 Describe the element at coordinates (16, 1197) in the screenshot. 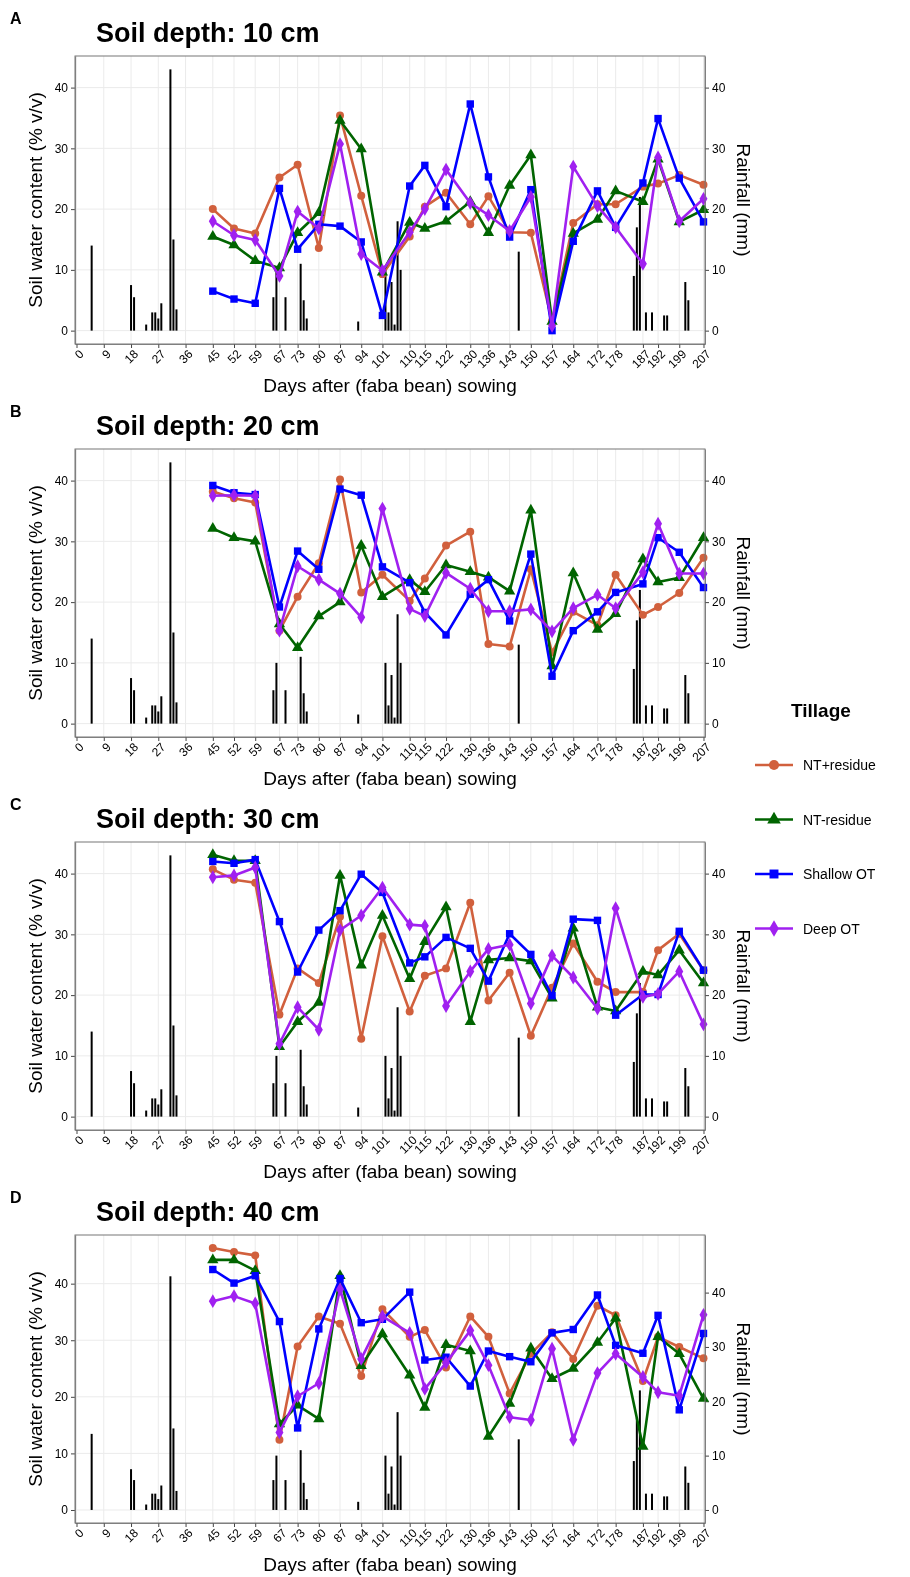

I see `text: D` at that location.